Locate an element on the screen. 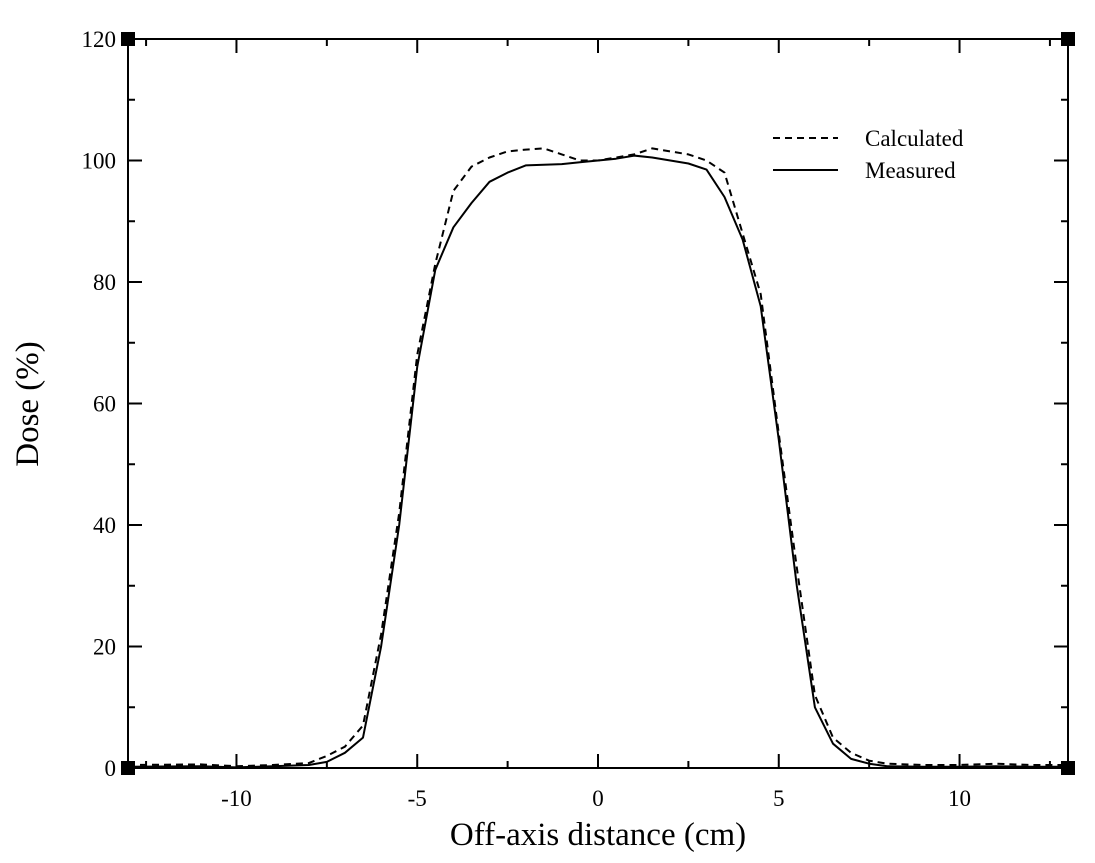  legend: Calculated Measured is located at coordinates (868, 154).